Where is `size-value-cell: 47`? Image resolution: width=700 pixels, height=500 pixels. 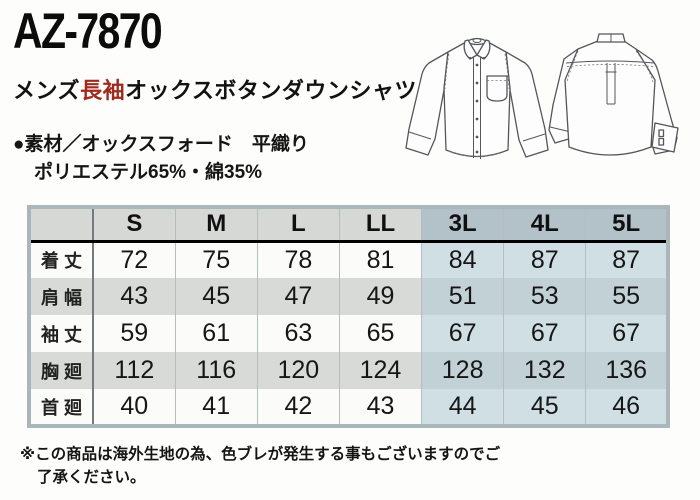
size-value-cell: 47 is located at coordinates (298, 296).